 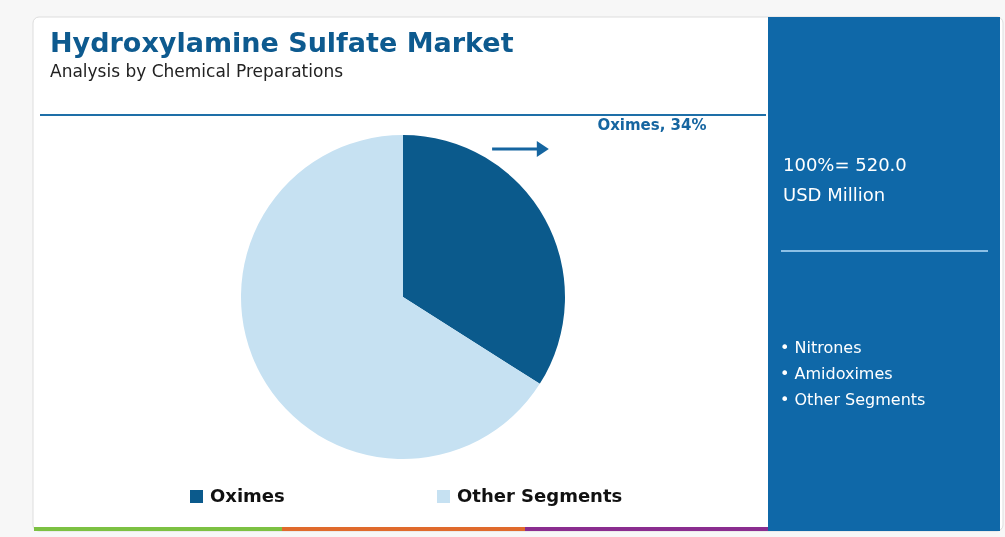 What do you see at coordinates (652, 125) in the screenshot?
I see `data-label: Oximes, 34%` at bounding box center [652, 125].